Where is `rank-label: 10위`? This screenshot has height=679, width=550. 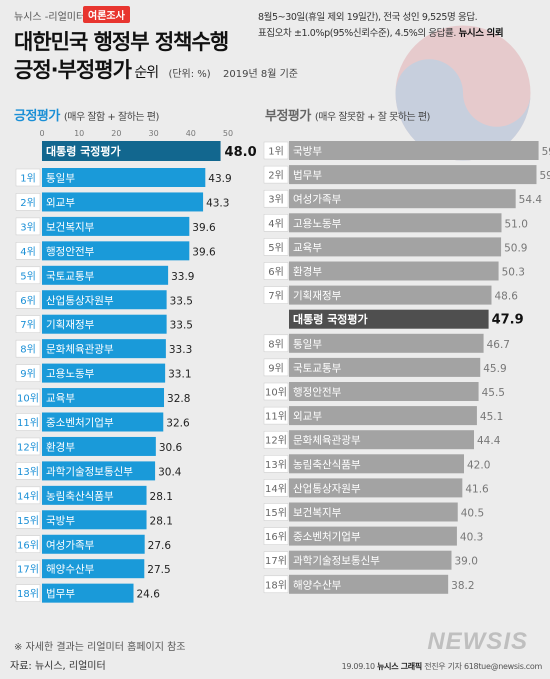 rank-label: 10위 is located at coordinates (276, 392).